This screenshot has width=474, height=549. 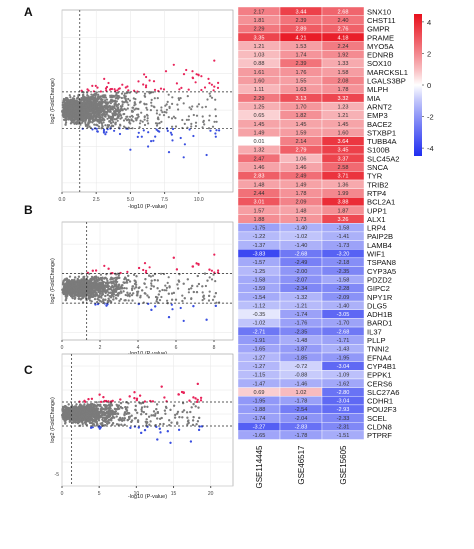 What do you see at coordinates (28, 210) in the screenshot?
I see `panel-label: B` at bounding box center [28, 210].